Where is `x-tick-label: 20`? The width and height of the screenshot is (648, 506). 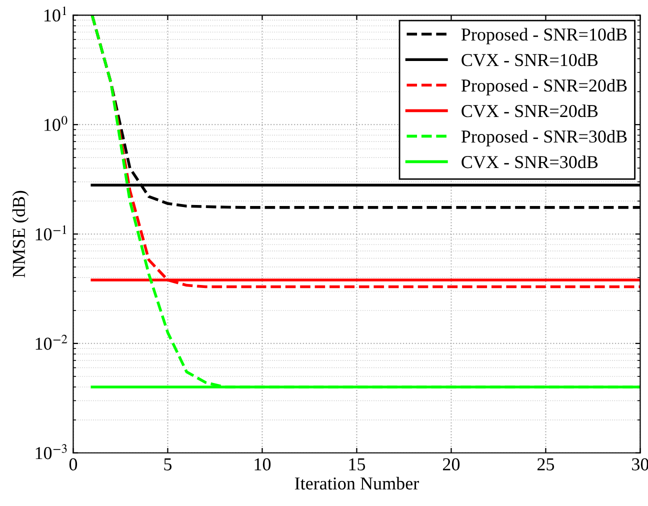
x-tick-label: 20 is located at coordinates (451, 464).